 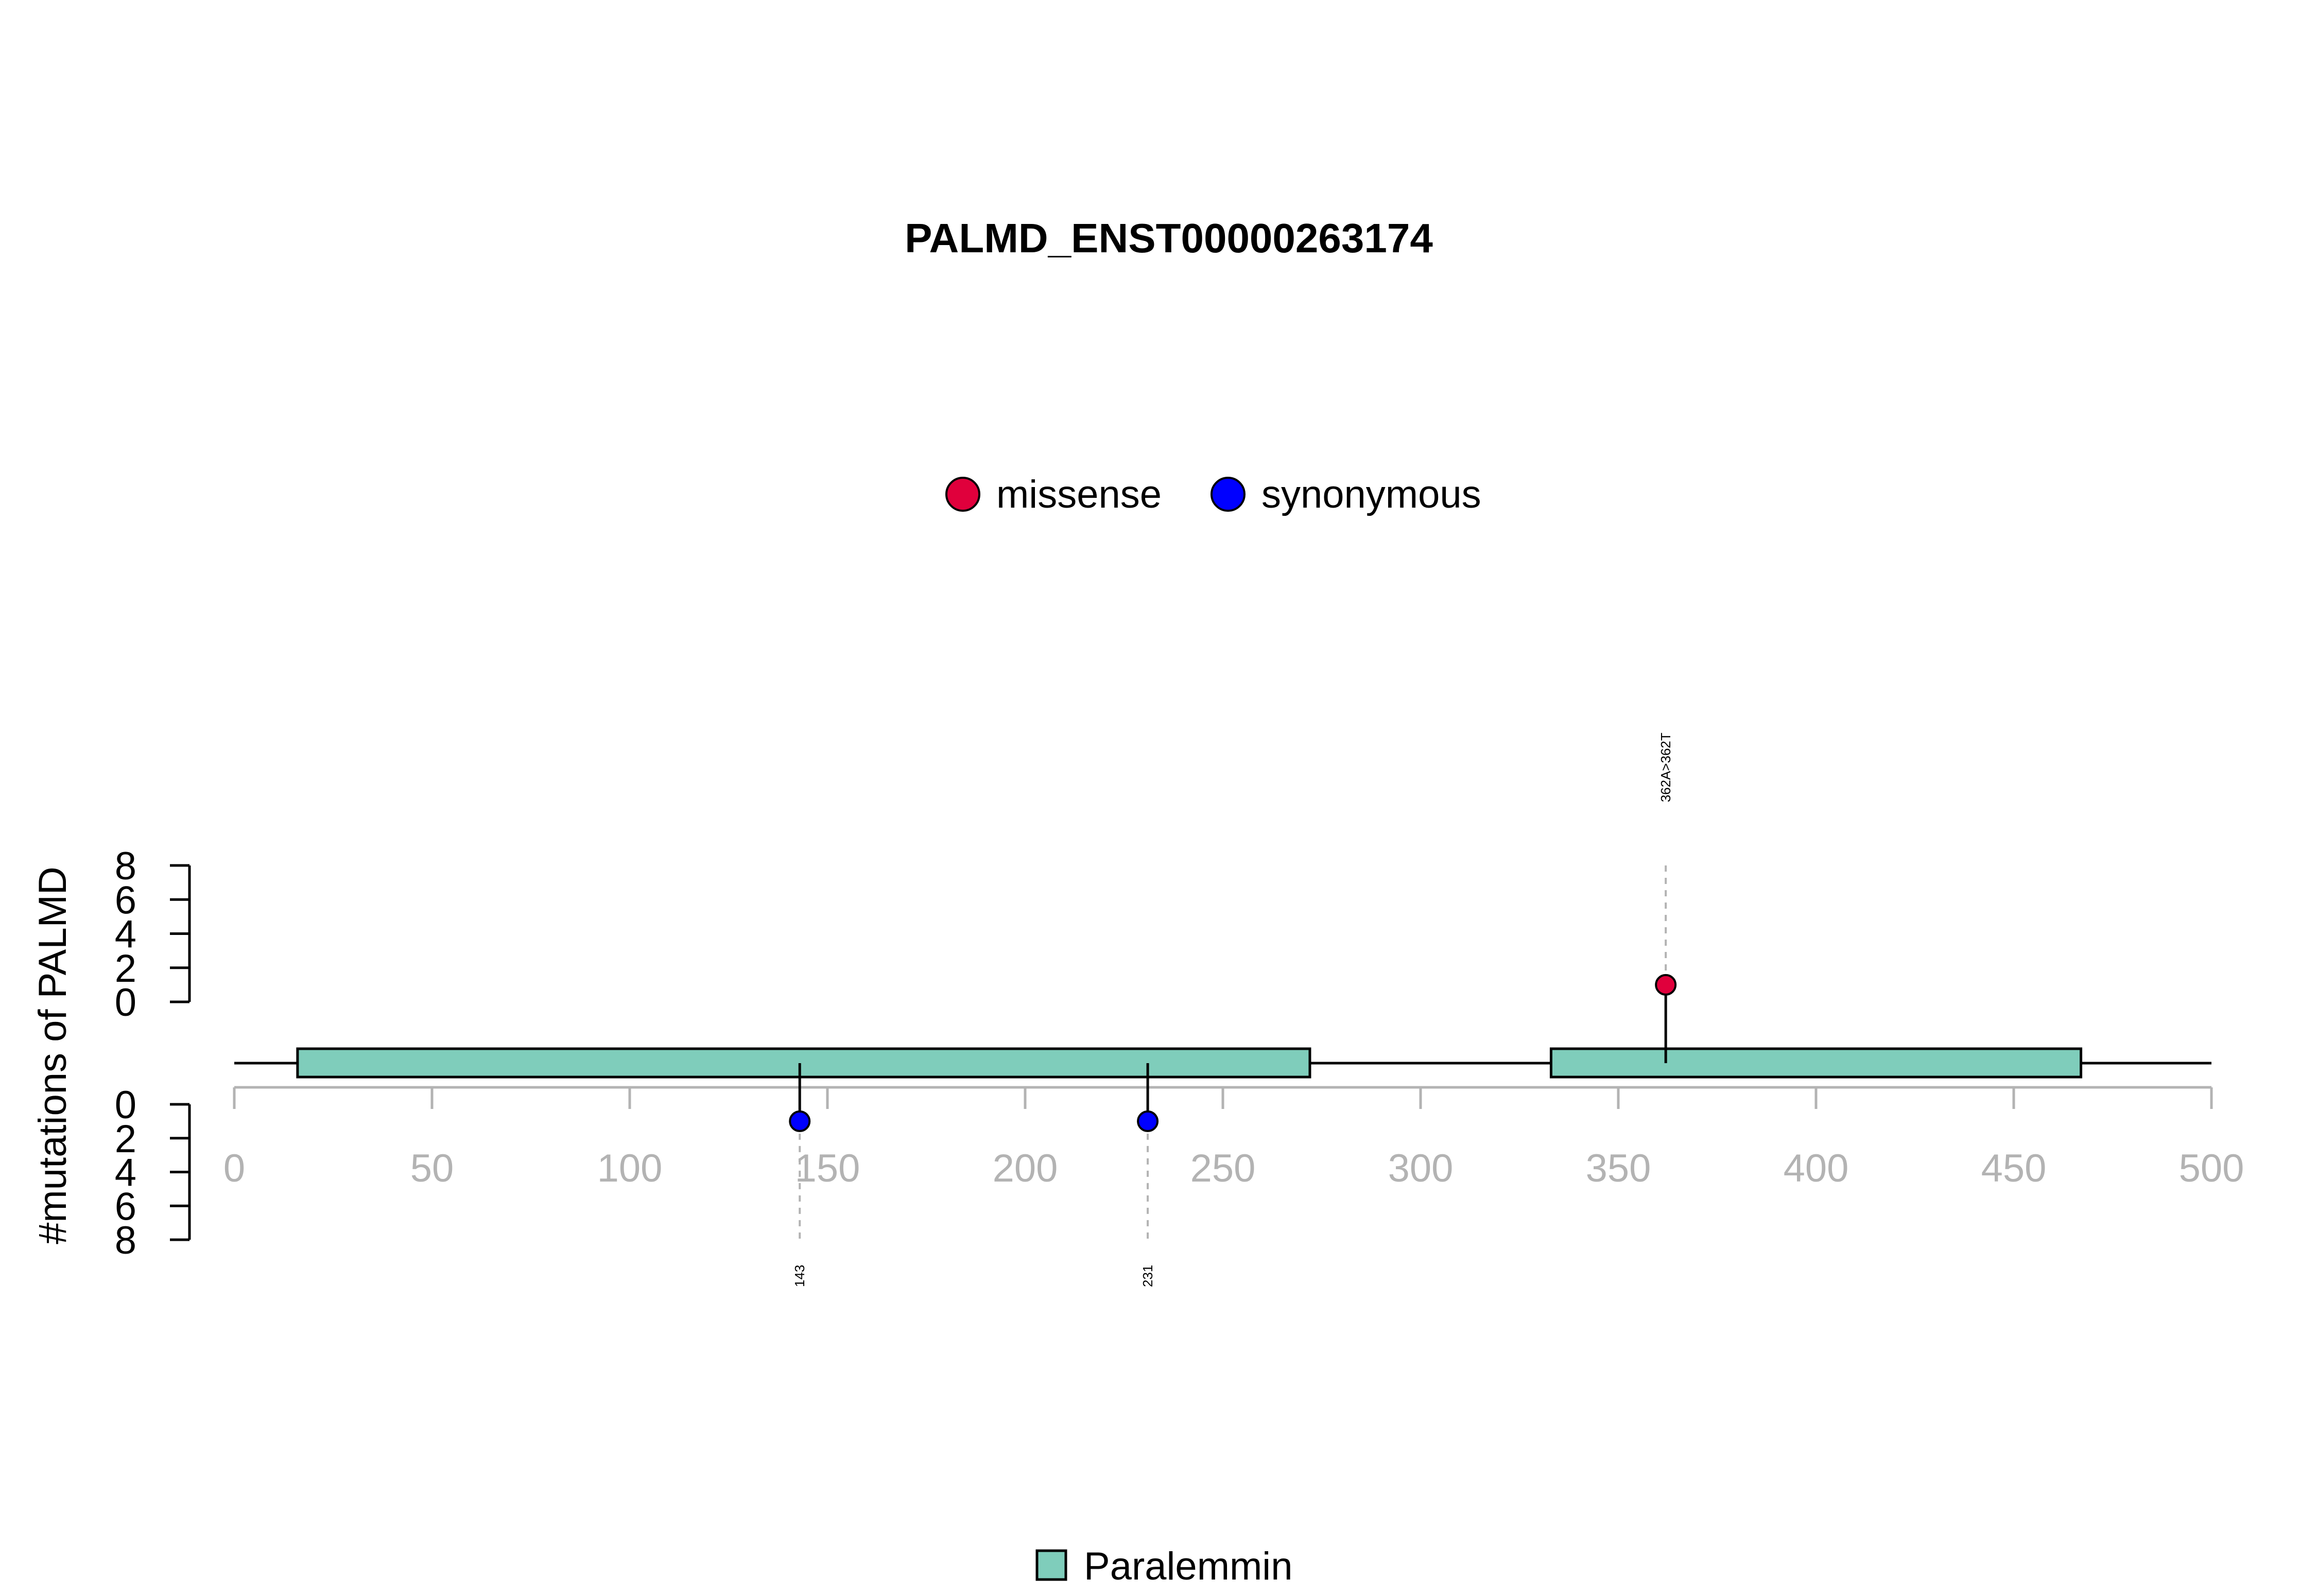 What do you see at coordinates (1228, 494) in the screenshot?
I see `legend-marker-synonymous` at bounding box center [1228, 494].